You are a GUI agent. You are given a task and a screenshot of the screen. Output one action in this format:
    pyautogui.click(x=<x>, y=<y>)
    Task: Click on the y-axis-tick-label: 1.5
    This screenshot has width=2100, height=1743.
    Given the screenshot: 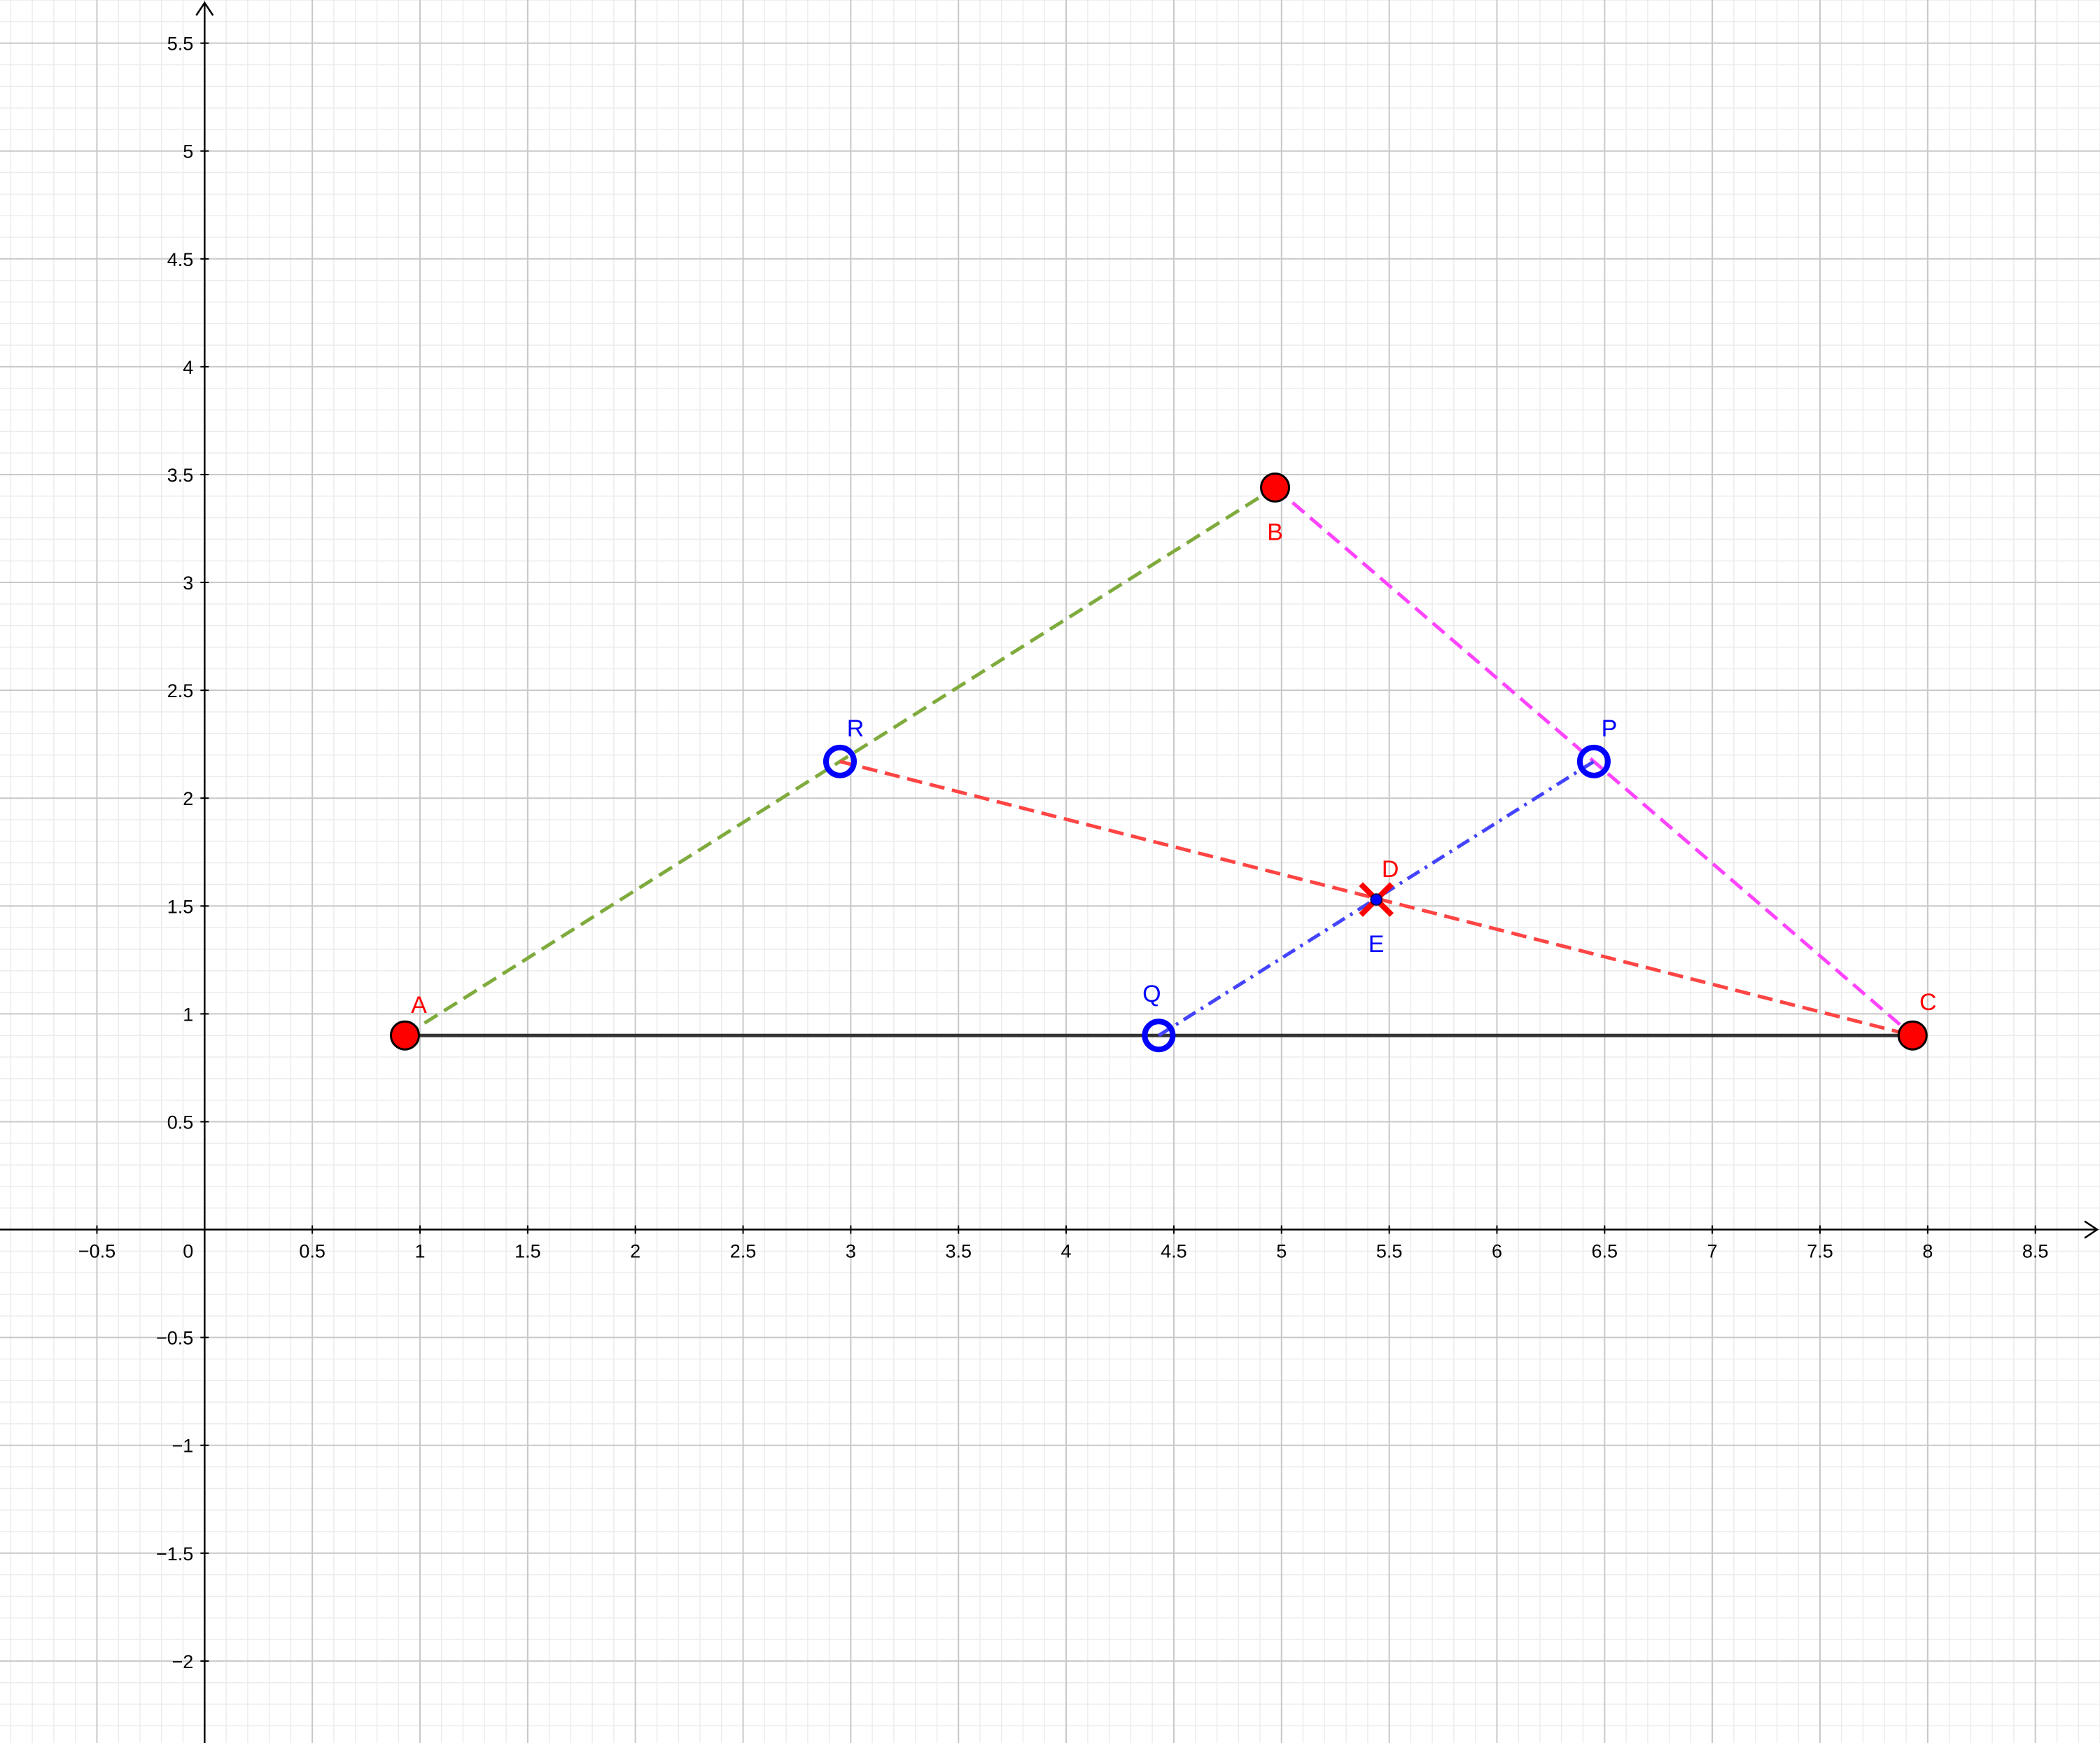 What is the action you would take?
    pyautogui.click(x=180, y=906)
    